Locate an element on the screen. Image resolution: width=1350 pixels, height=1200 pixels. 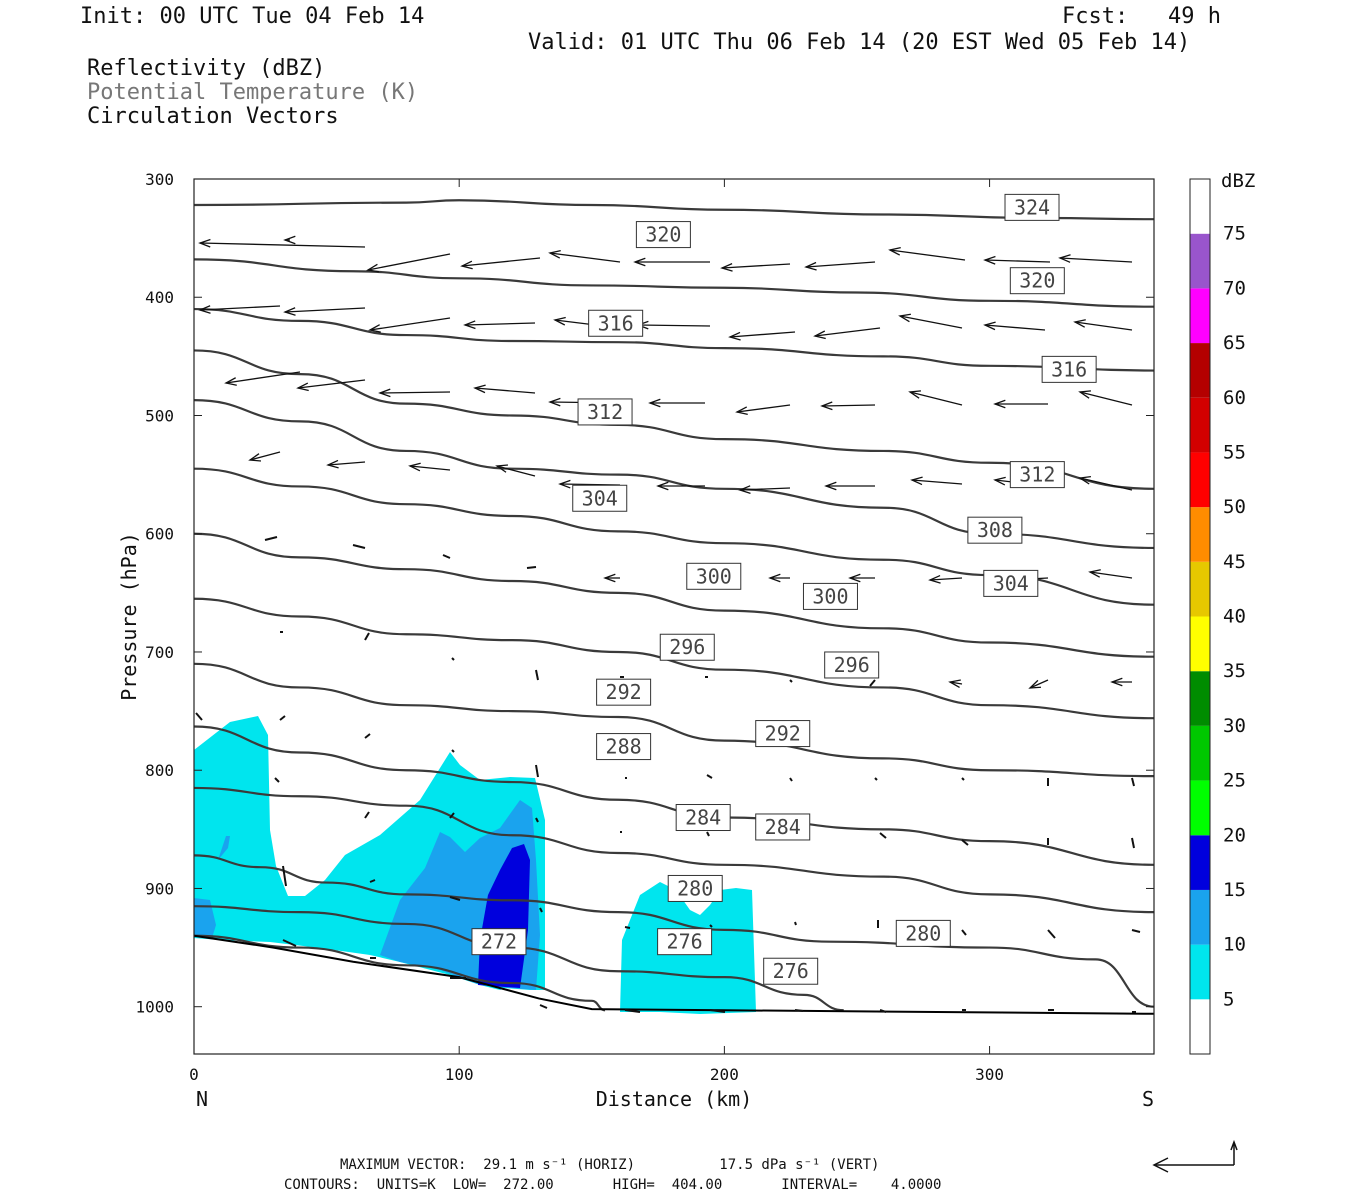
colorbar-level-label: 50 is located at coordinates (1234, 507).